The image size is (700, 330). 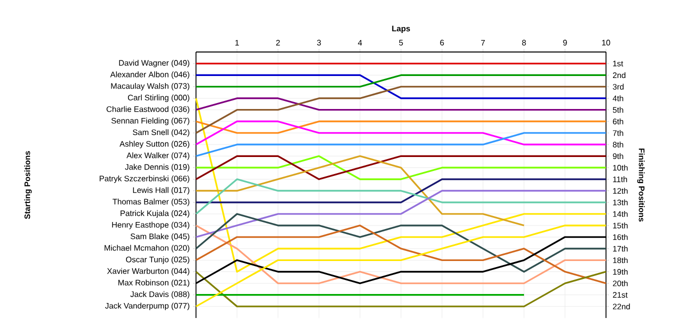 I want to click on y2-tick-label: 13th, so click(x=620, y=202).